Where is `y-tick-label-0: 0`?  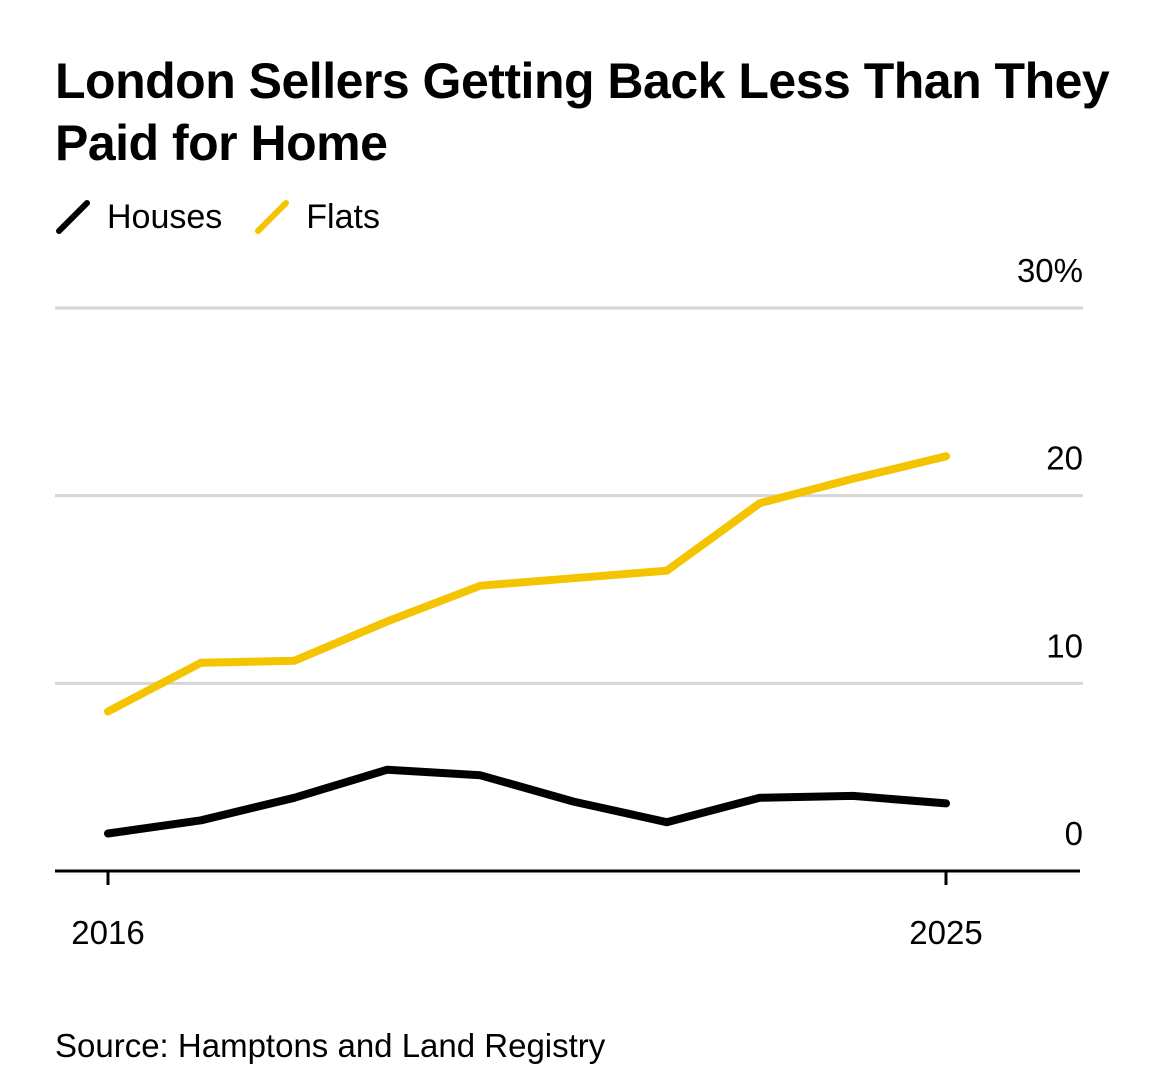
y-tick-label-0: 0 is located at coordinates (1074, 833).